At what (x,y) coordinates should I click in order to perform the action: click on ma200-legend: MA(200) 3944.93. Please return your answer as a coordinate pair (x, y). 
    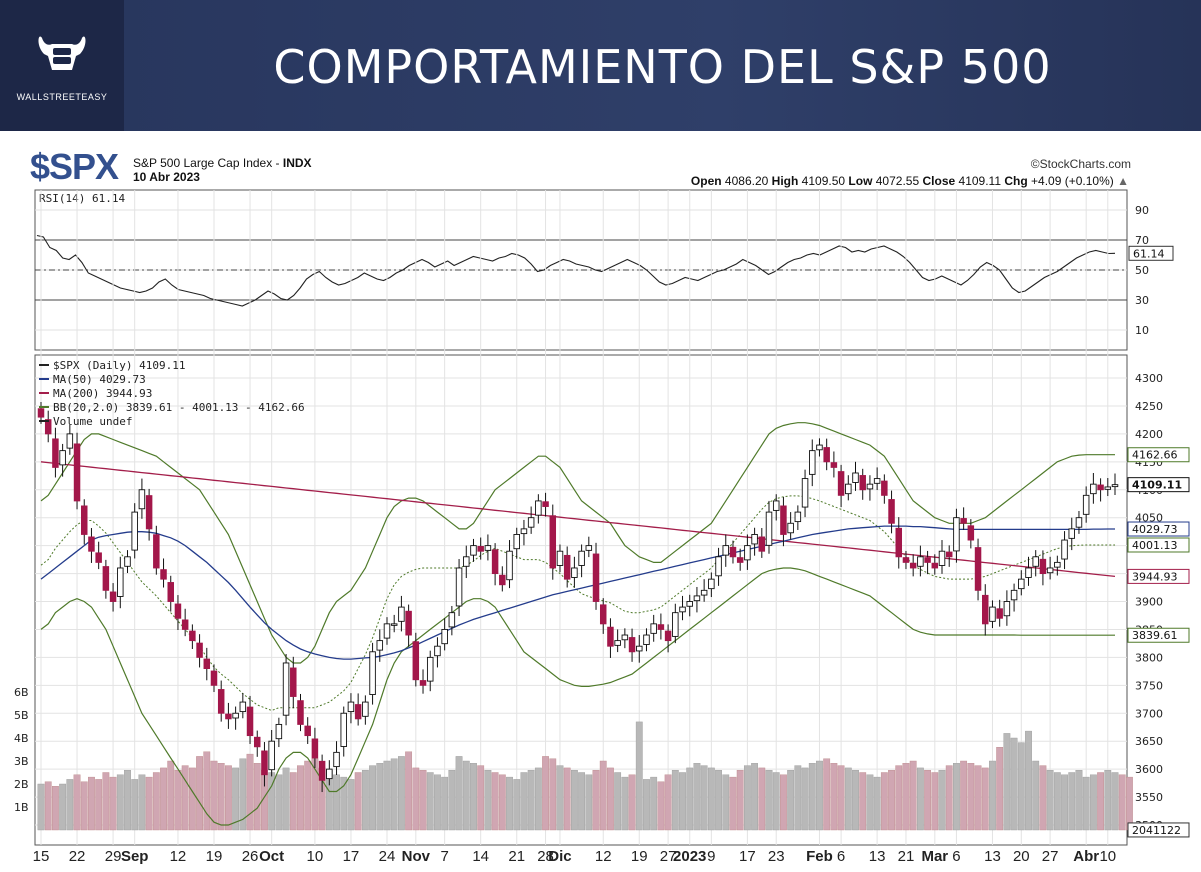
    Looking at the image, I should click on (102, 393).